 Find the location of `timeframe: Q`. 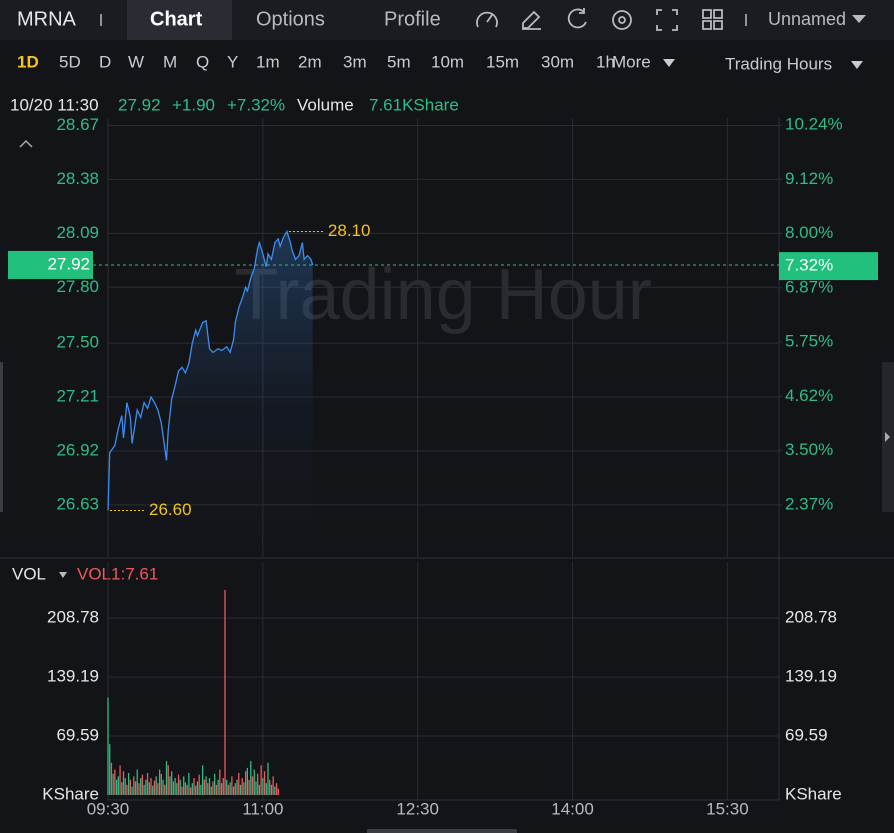

timeframe: Q is located at coordinates (202, 61).